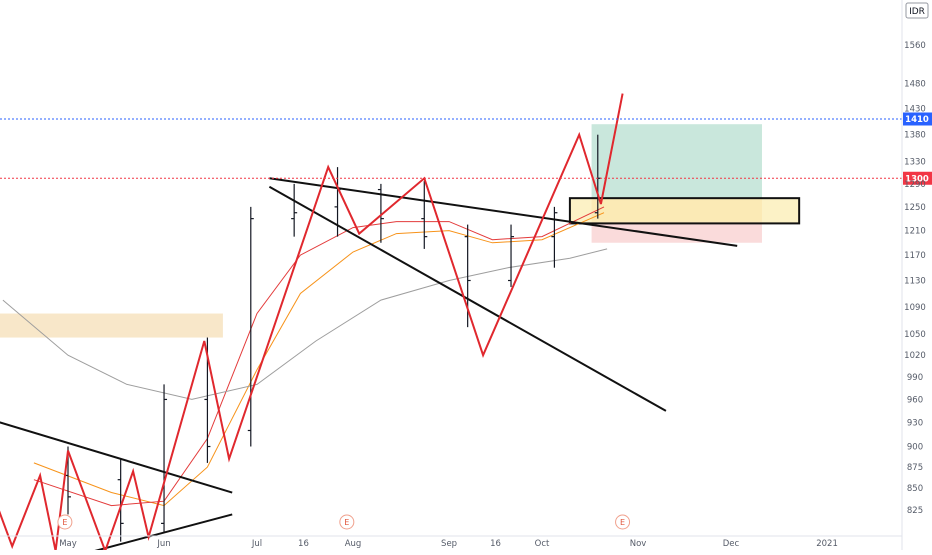 The height and width of the screenshot is (555, 932). Describe the element at coordinates (542, 544) in the screenshot. I see `x-tick-label: Oct` at that location.